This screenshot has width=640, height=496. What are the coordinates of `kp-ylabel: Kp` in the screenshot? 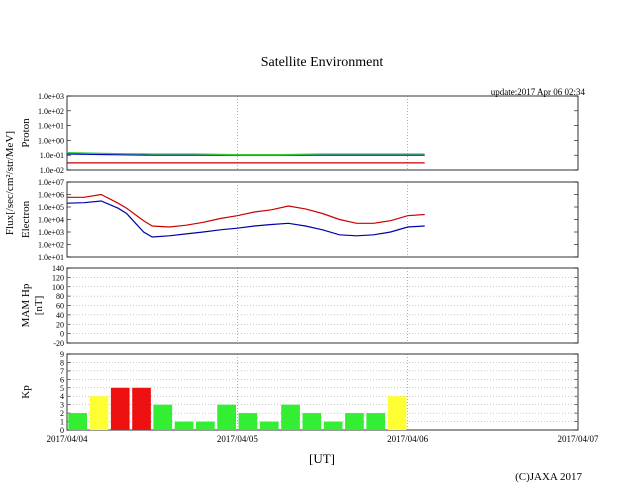 It's located at (26, 392).